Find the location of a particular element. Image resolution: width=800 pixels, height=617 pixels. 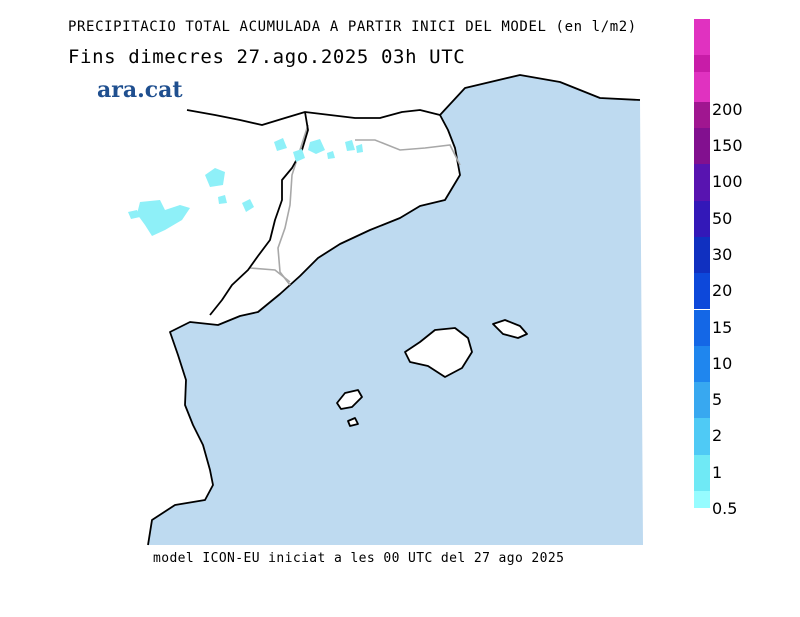

legend-label: 20 is located at coordinates (722, 291).